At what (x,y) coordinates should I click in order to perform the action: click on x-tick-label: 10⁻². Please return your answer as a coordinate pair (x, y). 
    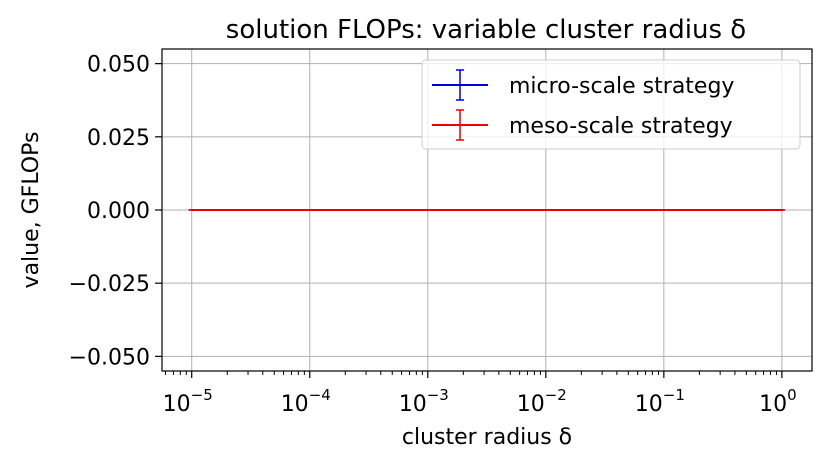
    Looking at the image, I should click on (542, 401).